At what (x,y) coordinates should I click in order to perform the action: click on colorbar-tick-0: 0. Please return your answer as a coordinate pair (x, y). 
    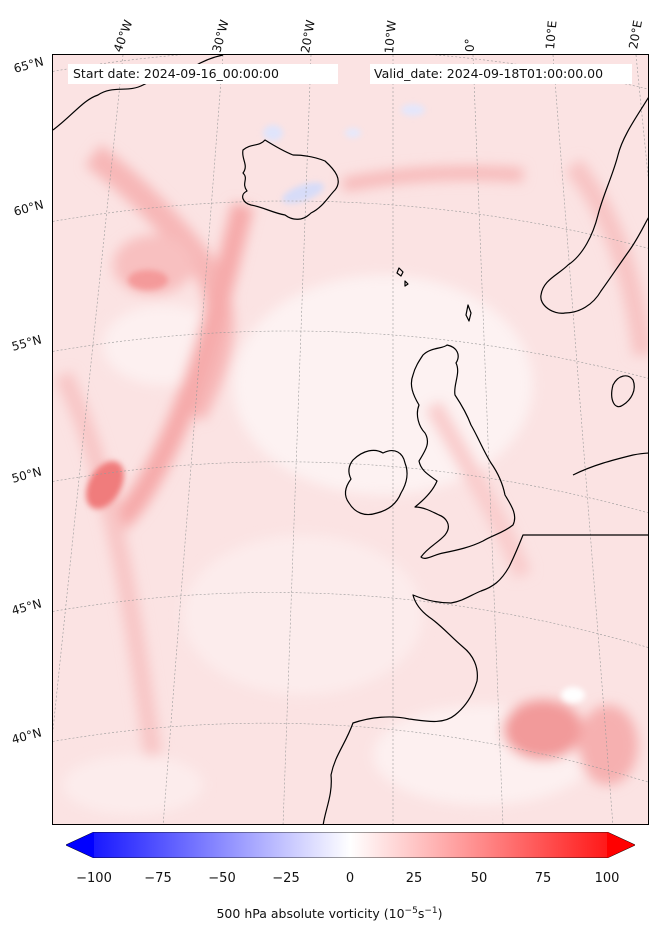
    Looking at the image, I should click on (350, 878).